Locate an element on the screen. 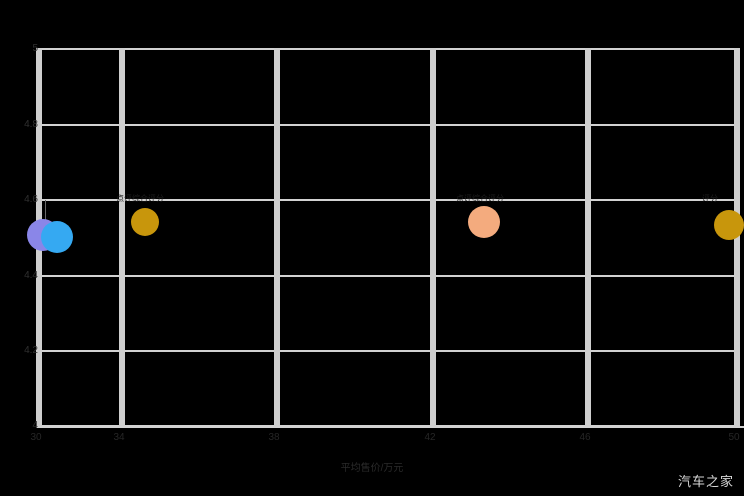  x-tick-label-0: 30 is located at coordinates (36, 437).